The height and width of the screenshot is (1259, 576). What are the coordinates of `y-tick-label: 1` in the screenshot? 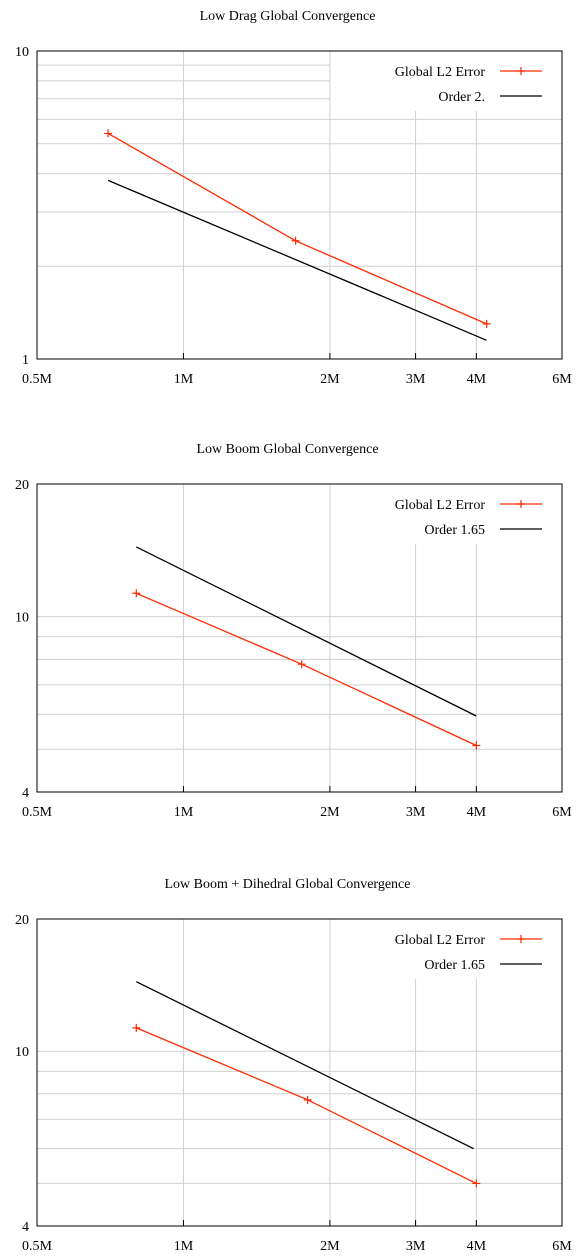 It's located at (25, 360).